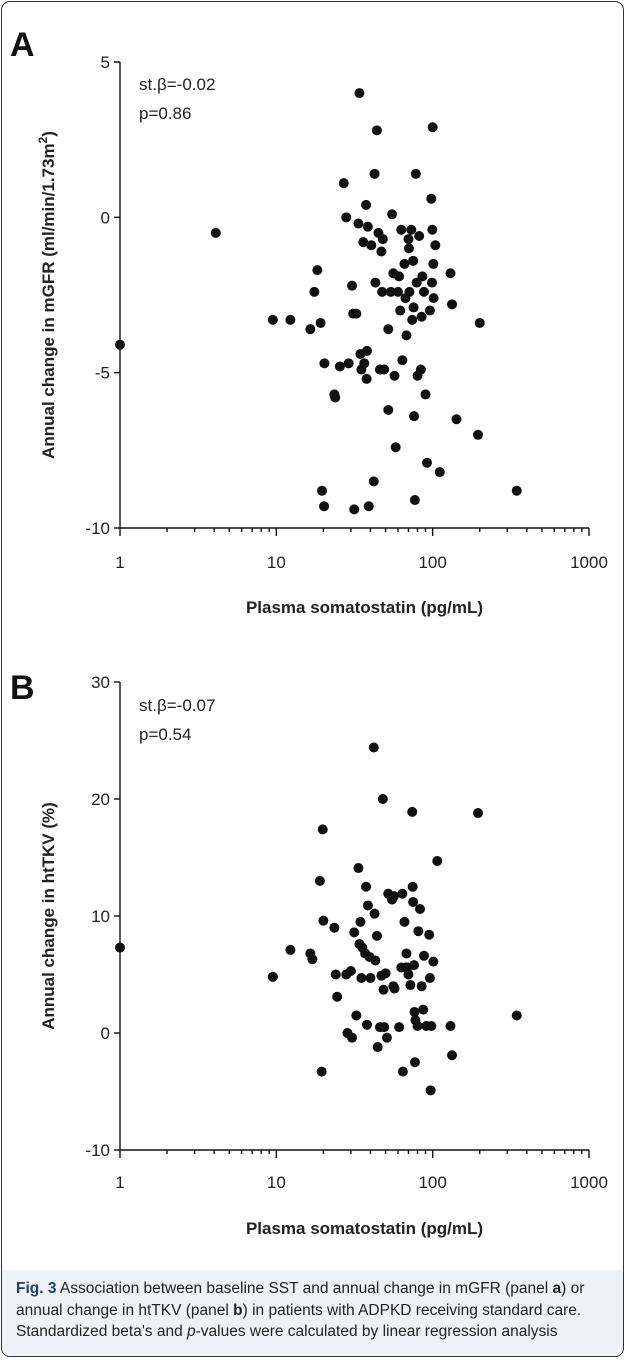  What do you see at coordinates (165, 113) in the screenshot?
I see `stat-p-value-annotation: p=0.86` at bounding box center [165, 113].